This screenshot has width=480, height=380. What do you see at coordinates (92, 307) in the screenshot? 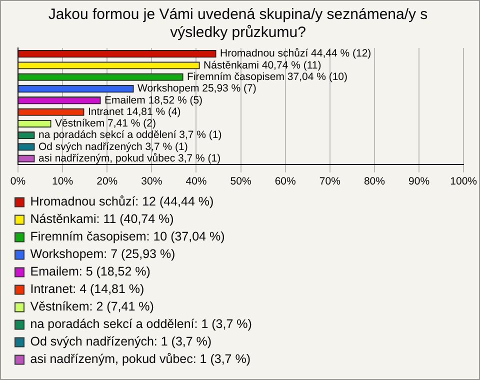
I see `legend-label: Věstníkem: 2 (7,41 %)` at bounding box center [92, 307].